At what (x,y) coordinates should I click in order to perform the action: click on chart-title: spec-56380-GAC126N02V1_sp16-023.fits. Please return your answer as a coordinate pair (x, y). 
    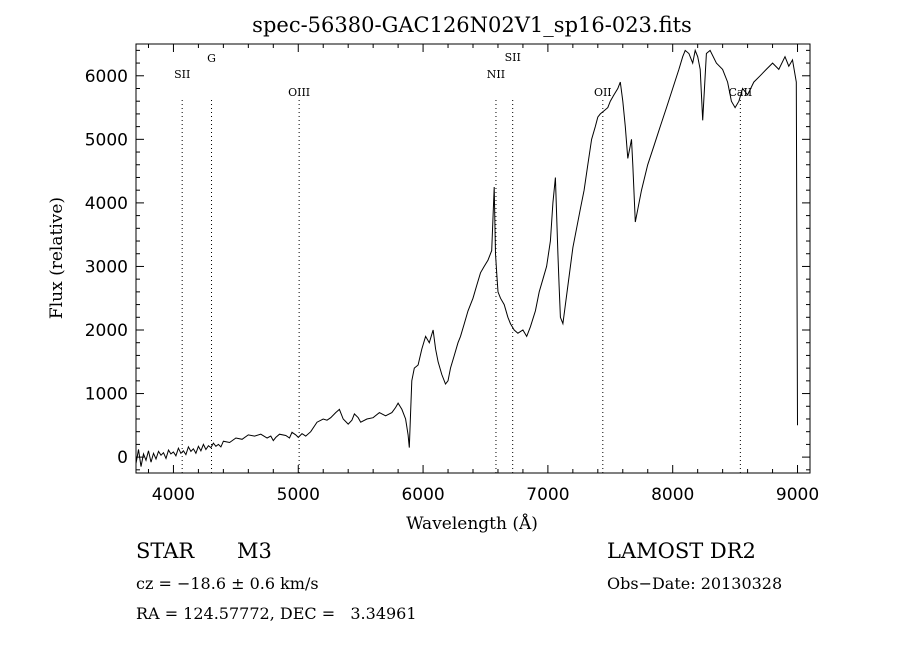
    Looking at the image, I should click on (472, 25).